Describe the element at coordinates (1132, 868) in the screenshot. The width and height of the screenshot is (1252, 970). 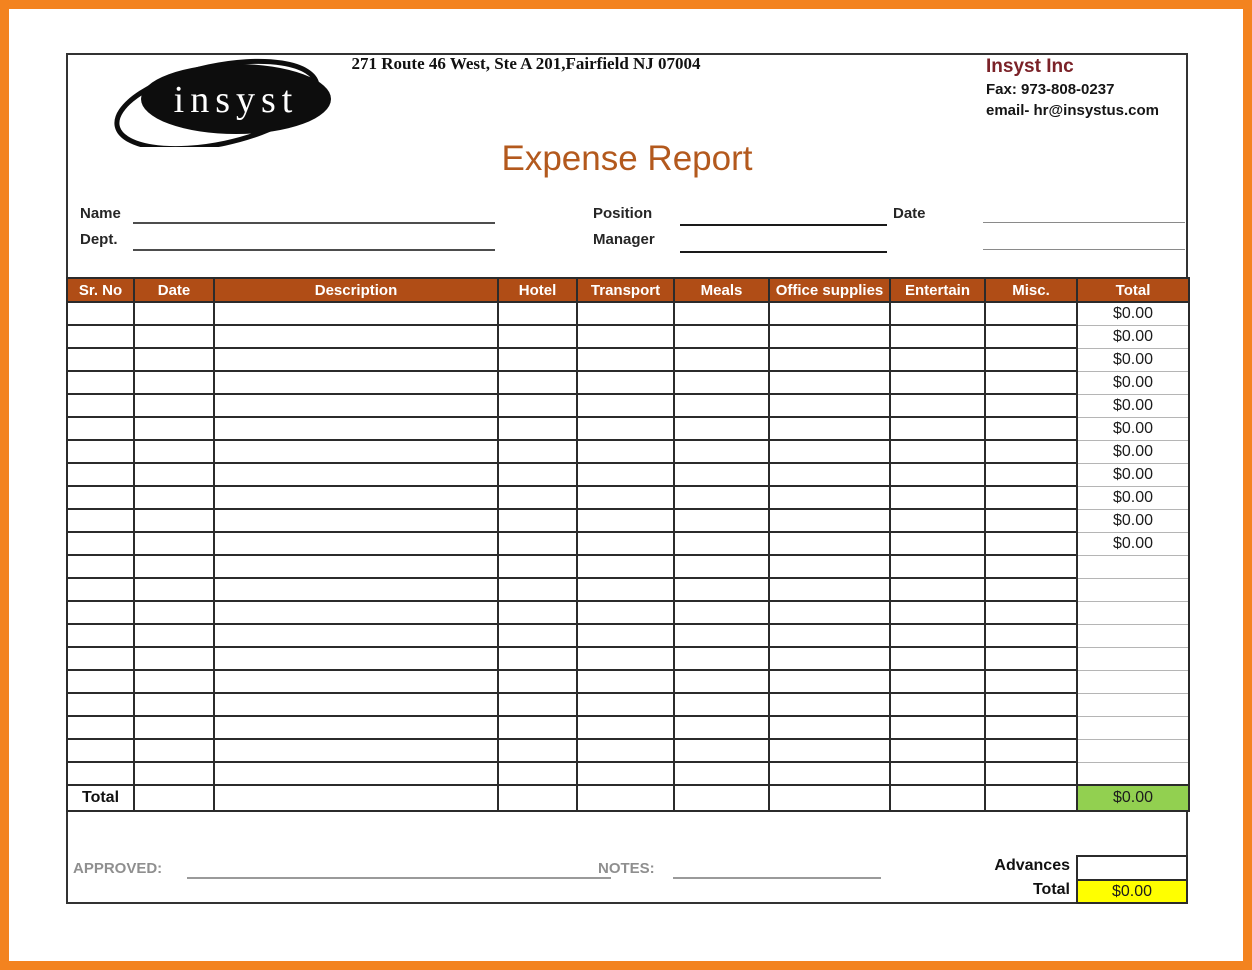
I see `advances-value-cell` at that location.